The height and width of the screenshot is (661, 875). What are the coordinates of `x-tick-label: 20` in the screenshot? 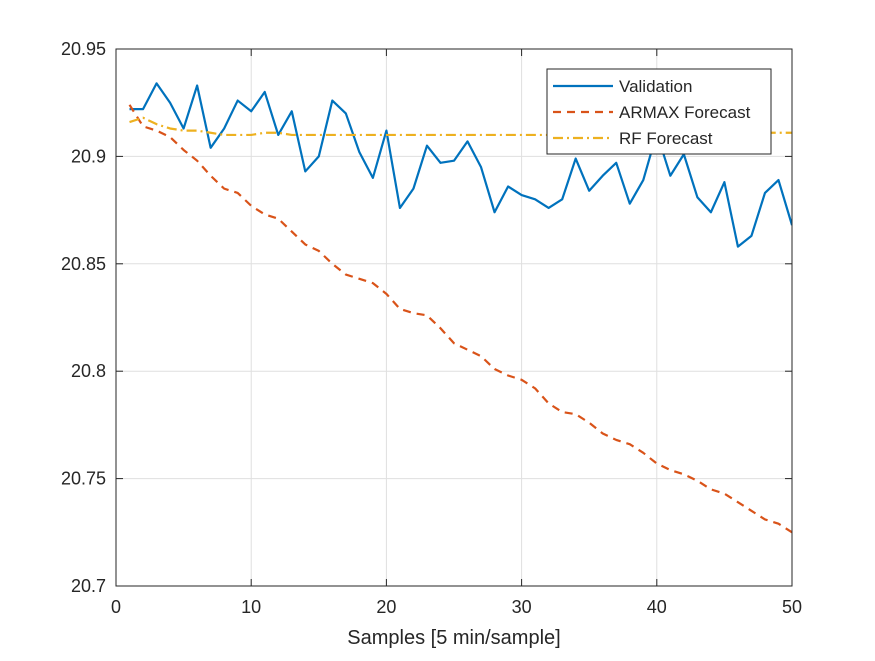 It's located at (386, 607).